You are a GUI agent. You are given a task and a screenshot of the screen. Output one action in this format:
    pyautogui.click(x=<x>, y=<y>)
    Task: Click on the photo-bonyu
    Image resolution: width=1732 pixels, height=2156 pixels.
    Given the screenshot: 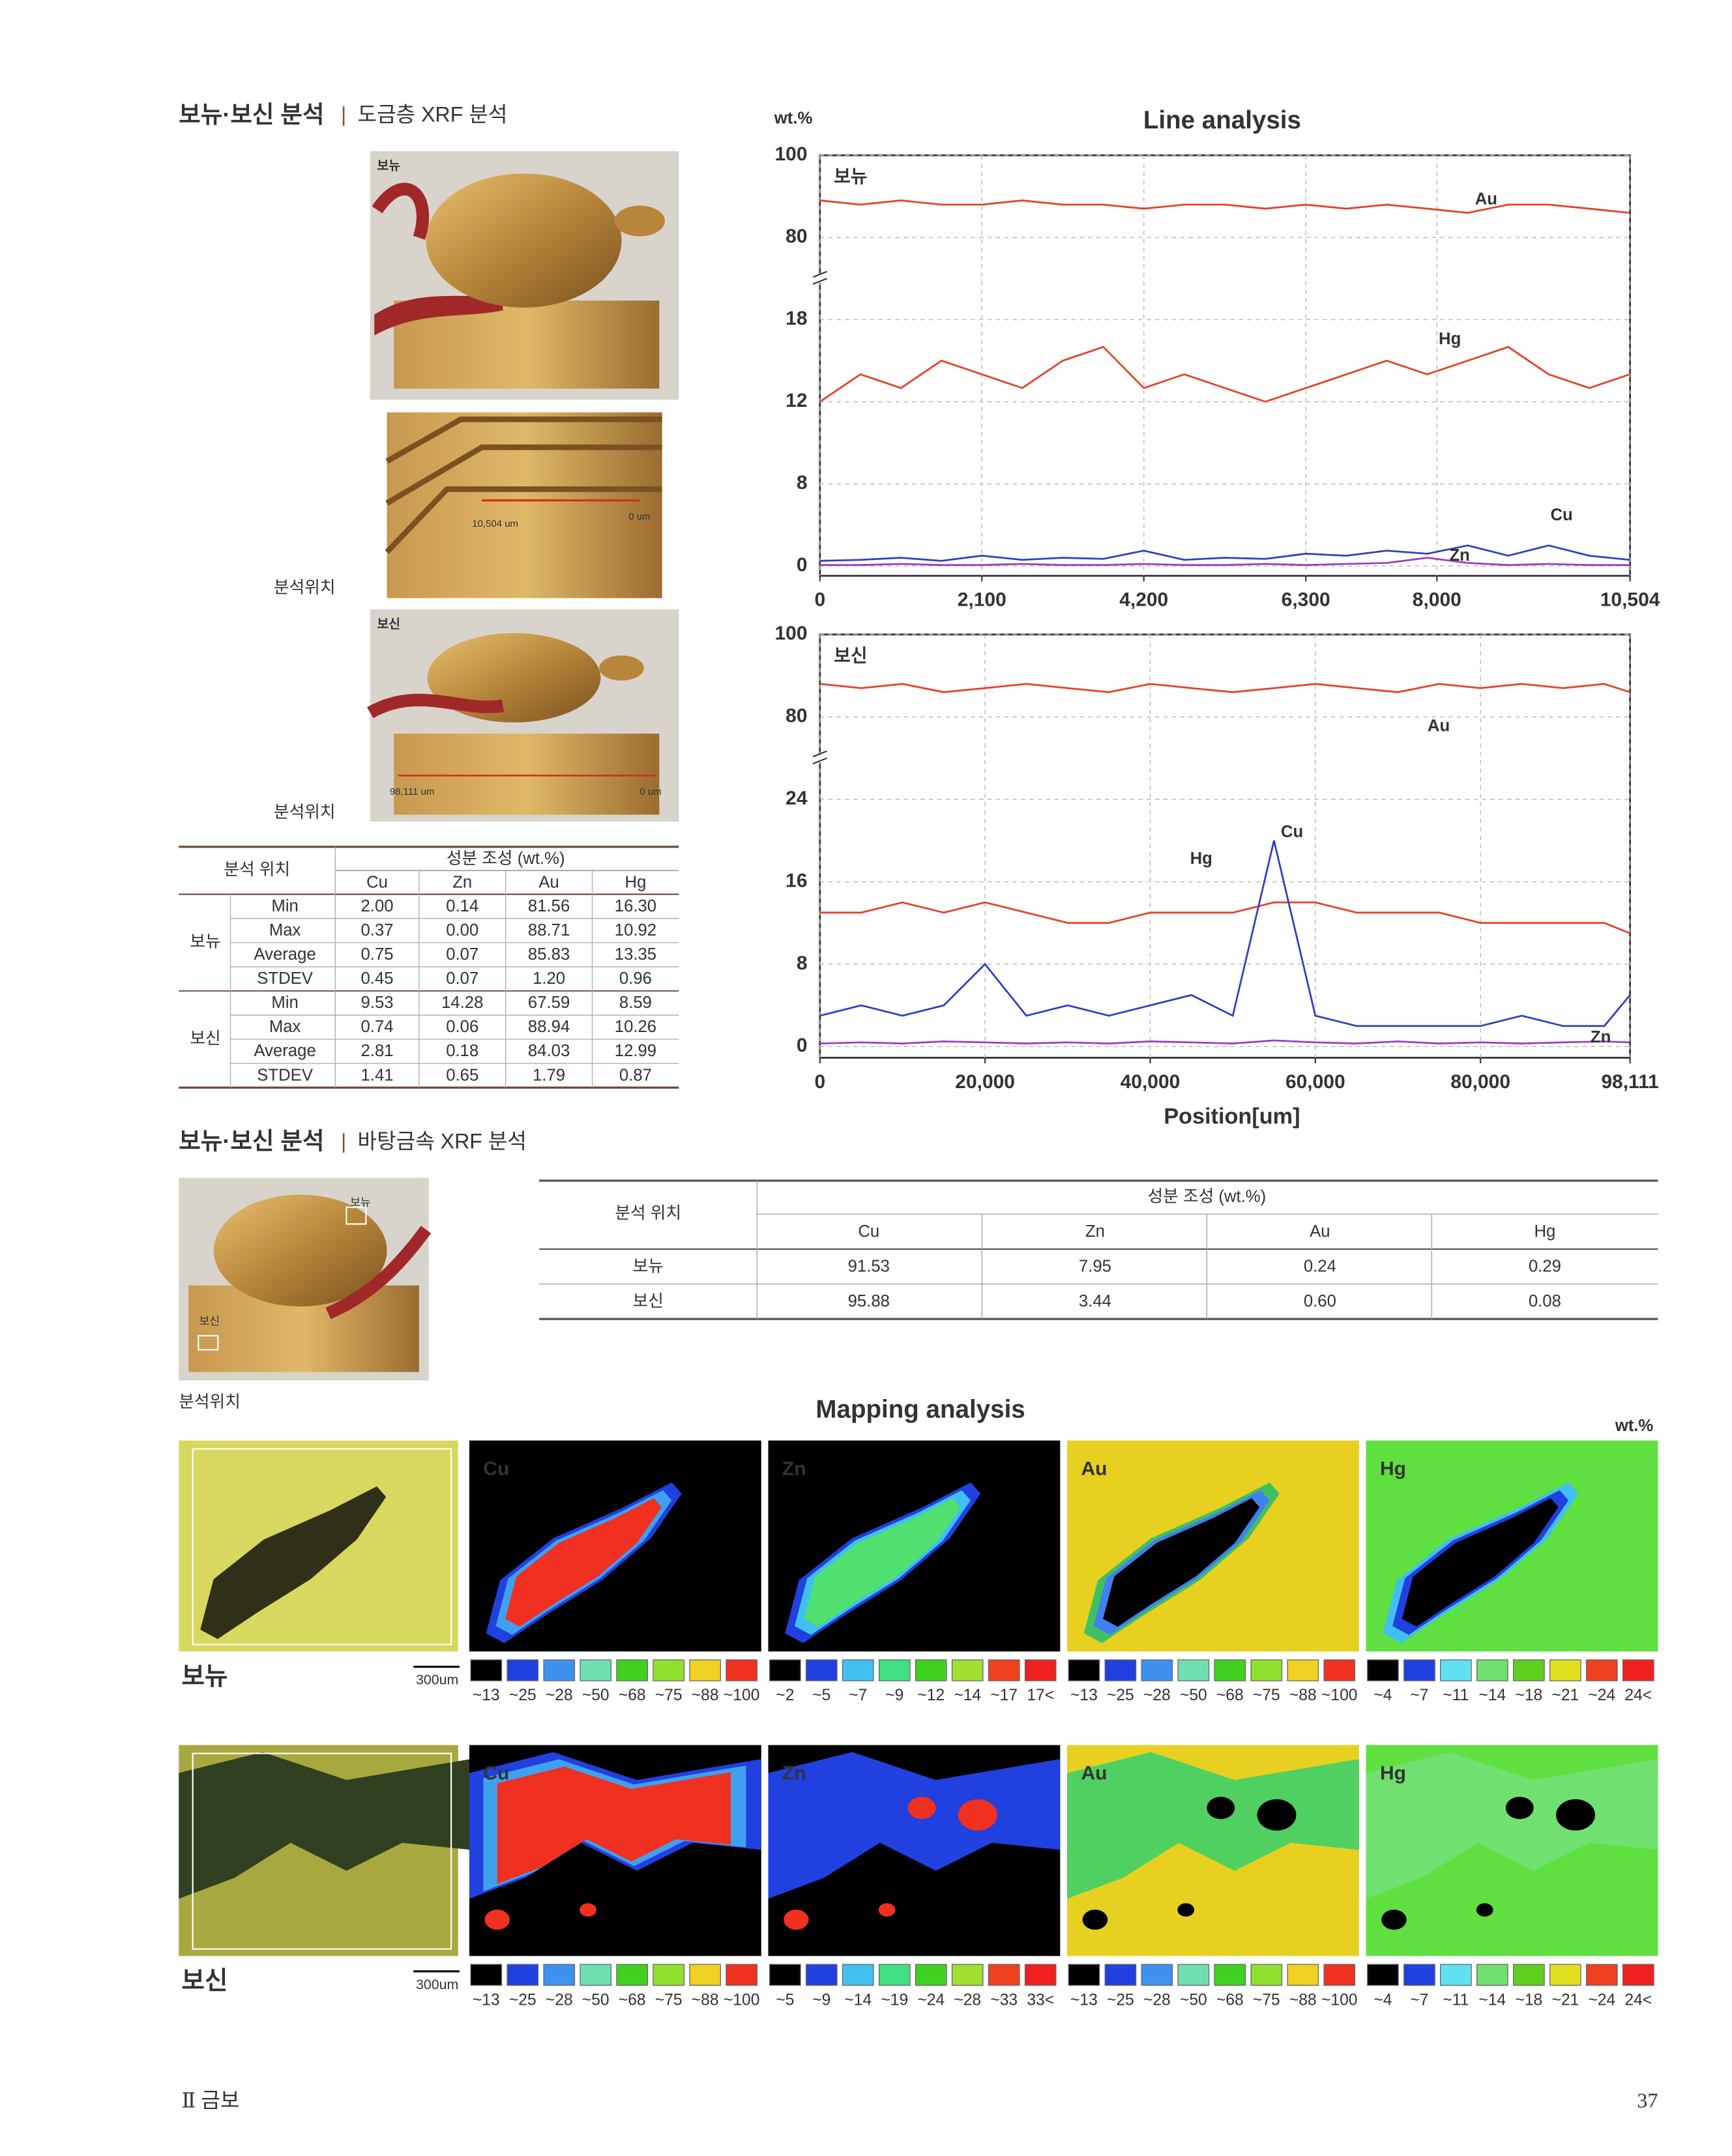 What is the action you would take?
    pyautogui.click(x=525, y=275)
    